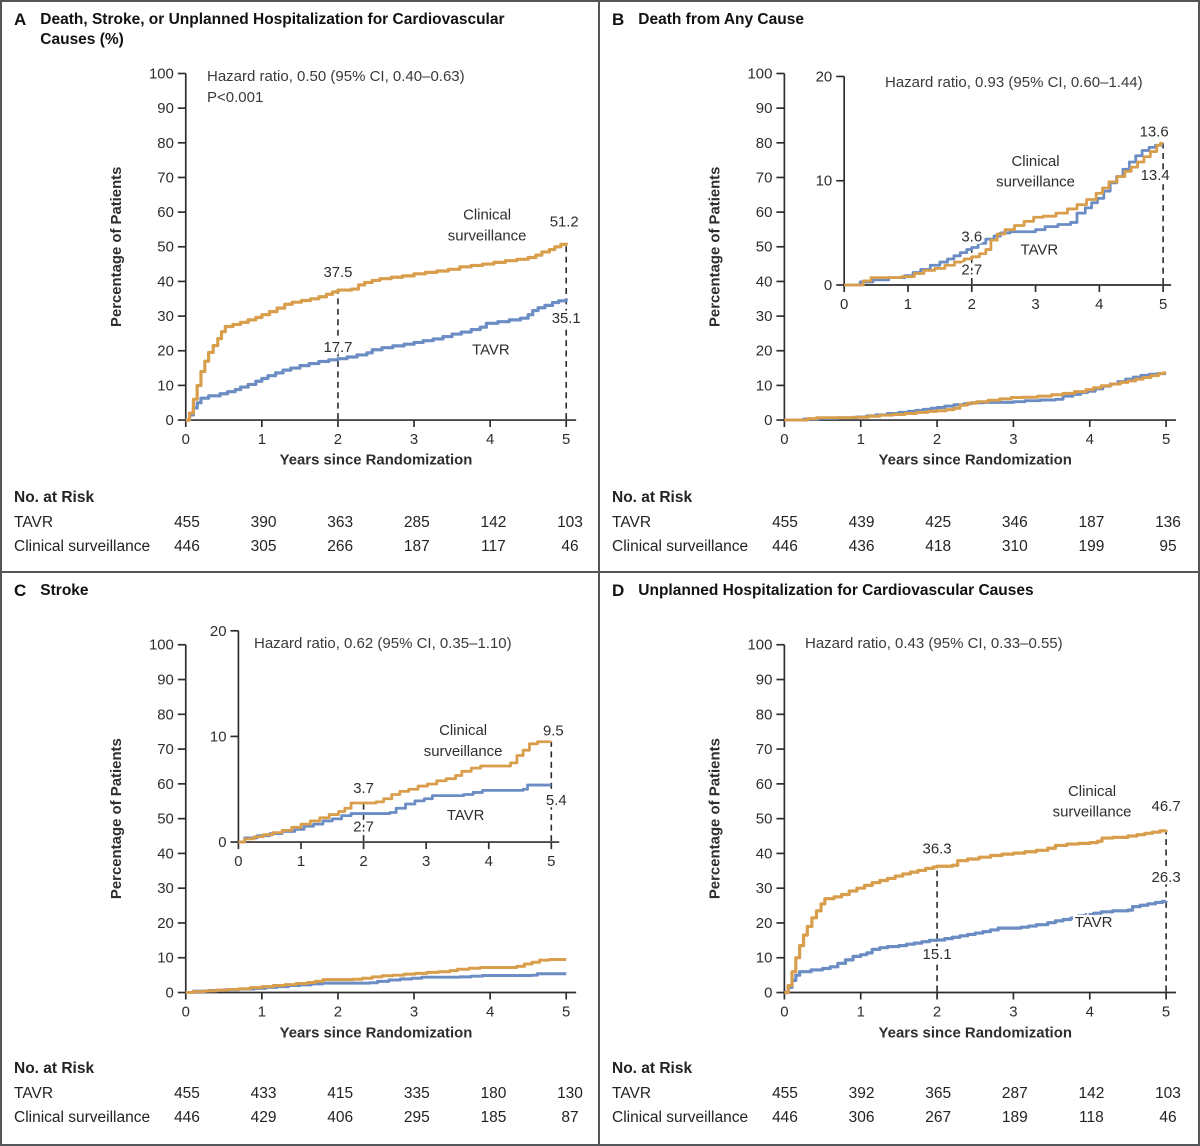  I want to click on series-label: TAVR, so click(1094, 922).